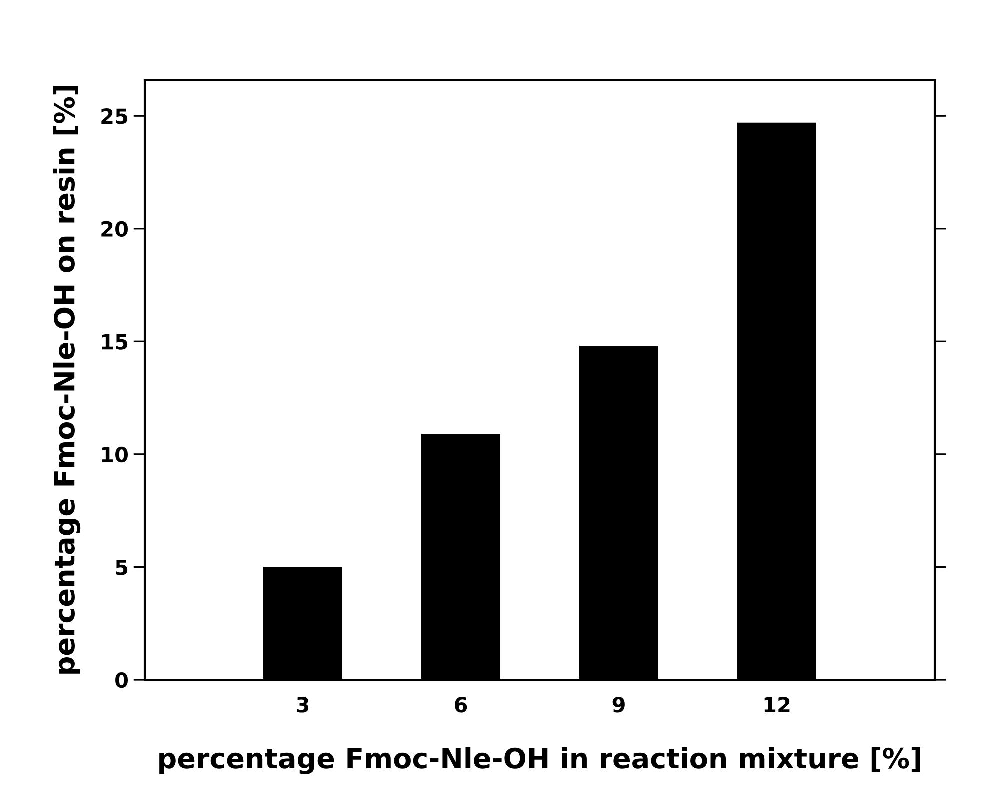 The image size is (1000, 800). Describe the element at coordinates (115, 454) in the screenshot. I see `y-tick-label: 10` at that location.